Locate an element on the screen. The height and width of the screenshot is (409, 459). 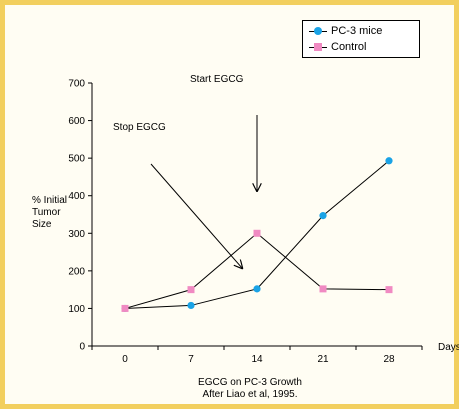
y-axis-label-line-3: Size is located at coordinates (42, 224).